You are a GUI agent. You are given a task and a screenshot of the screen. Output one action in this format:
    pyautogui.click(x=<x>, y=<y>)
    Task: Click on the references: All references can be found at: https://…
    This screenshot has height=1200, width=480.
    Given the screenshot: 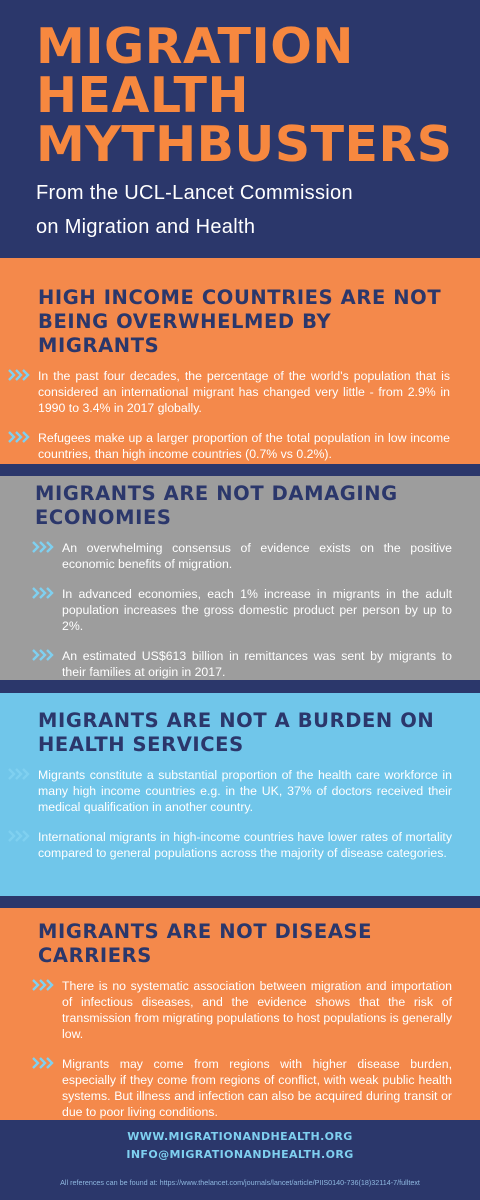 What is the action you would take?
    pyautogui.click(x=240, y=1182)
    